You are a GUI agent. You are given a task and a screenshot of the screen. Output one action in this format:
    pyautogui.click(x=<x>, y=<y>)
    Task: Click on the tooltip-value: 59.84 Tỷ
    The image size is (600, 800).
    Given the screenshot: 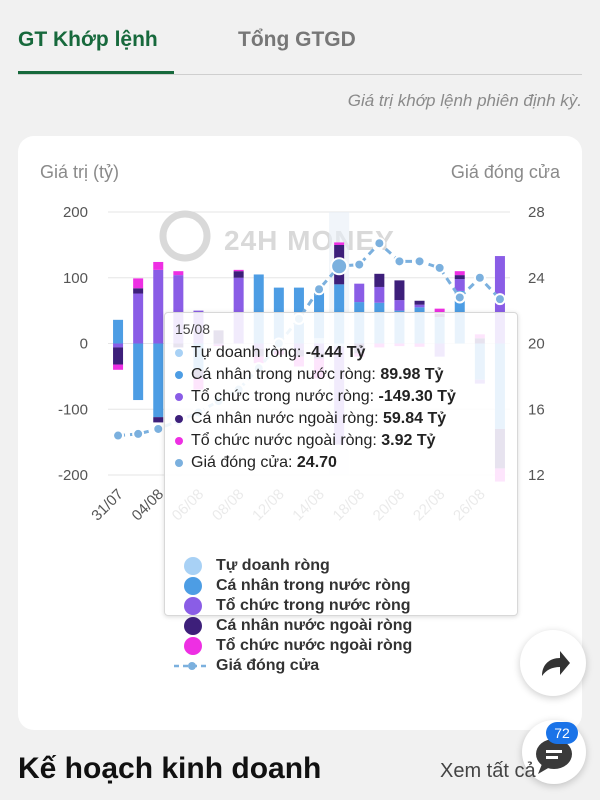 What is the action you would take?
    pyautogui.click(x=415, y=418)
    